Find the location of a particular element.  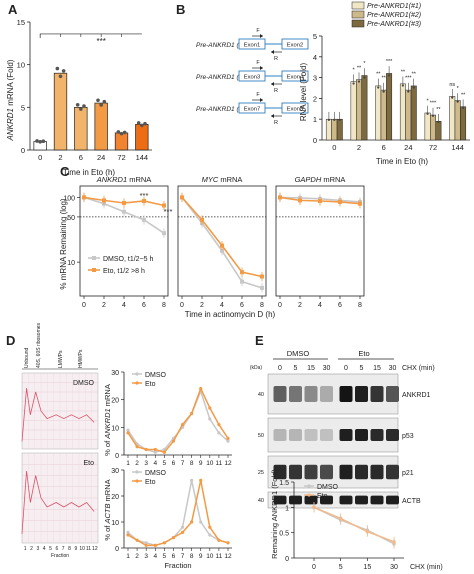

exon-box is located at coordinates (295, 108).